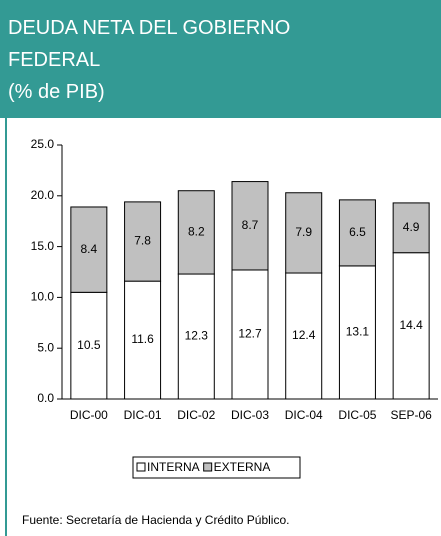  I want to click on data-label: 8.7, so click(250, 225).